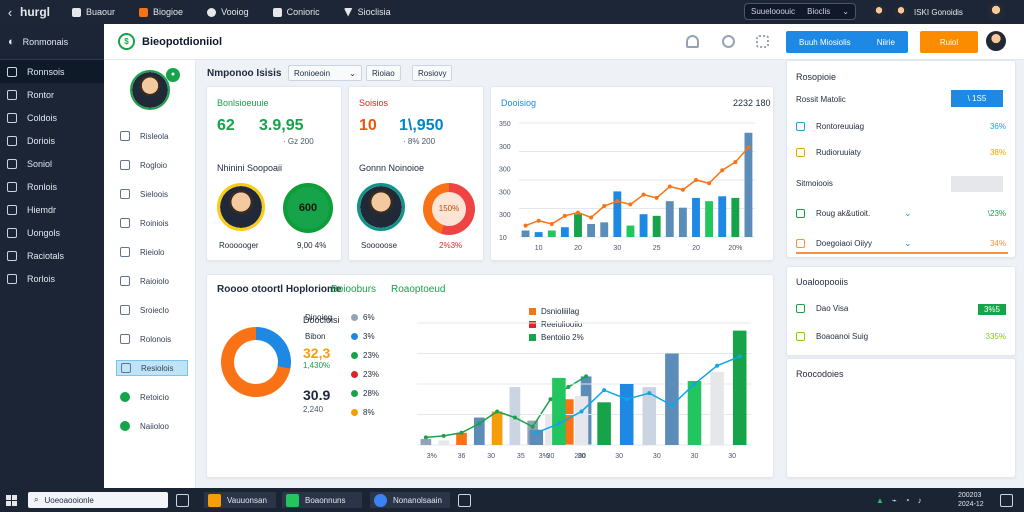 This screenshot has width=1024, height=512. What do you see at coordinates (152, 368) in the screenshot?
I see `subnav-item-9: Resiolois` at bounding box center [152, 368].